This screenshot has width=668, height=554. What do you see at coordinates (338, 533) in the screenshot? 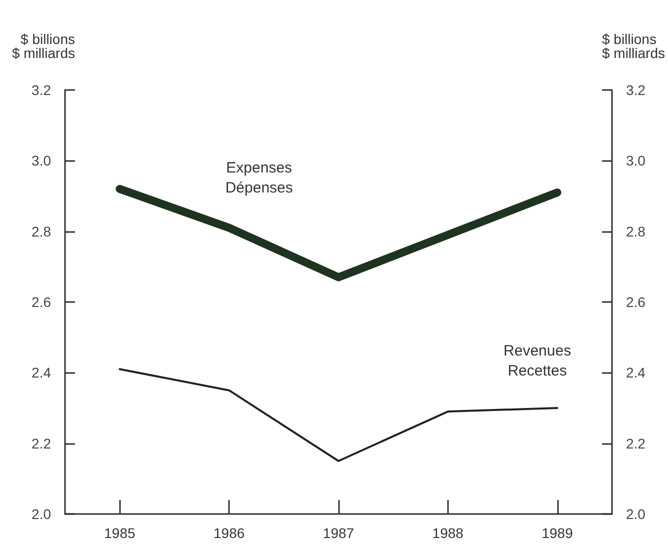
I see `x-tick-label: 1987` at bounding box center [338, 533].